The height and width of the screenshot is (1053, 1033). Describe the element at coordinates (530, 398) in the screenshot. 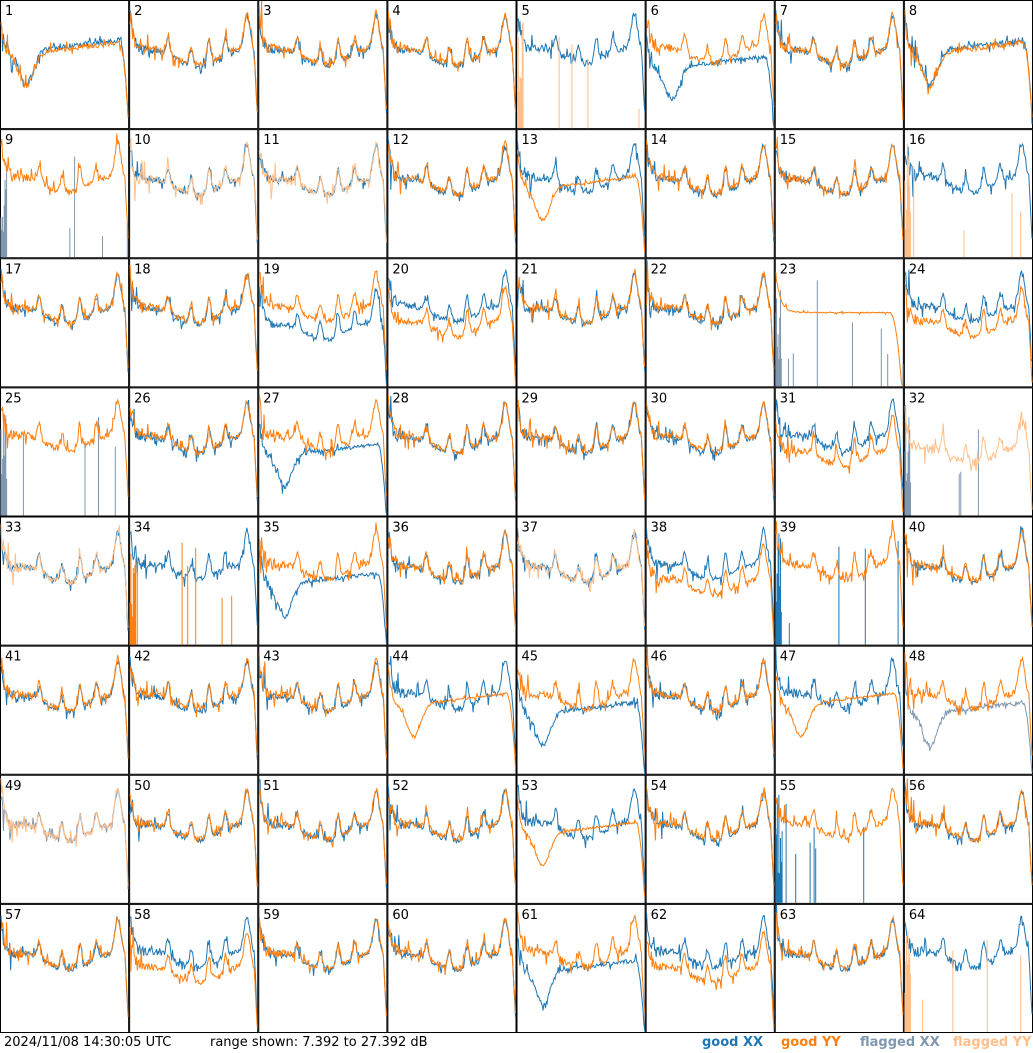

I see `panel-label: 29` at that location.